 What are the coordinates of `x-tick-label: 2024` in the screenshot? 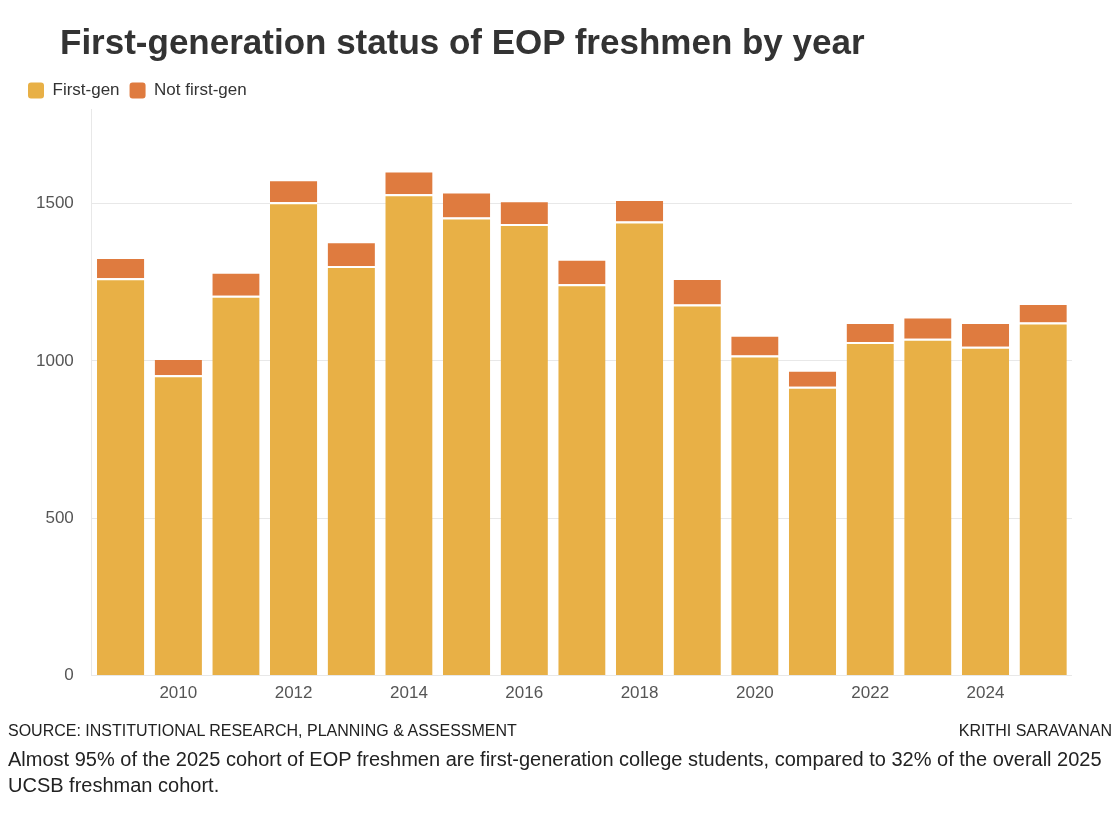 It's located at (985, 693).